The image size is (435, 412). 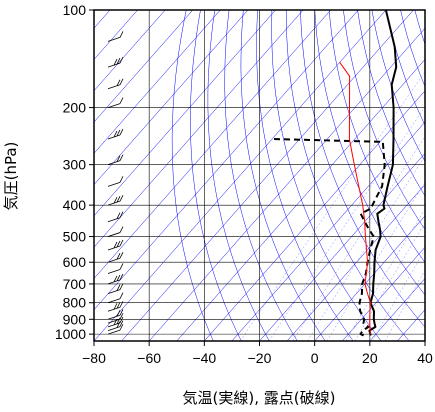 I want to click on x-tick-label: −80, so click(x=94, y=358).